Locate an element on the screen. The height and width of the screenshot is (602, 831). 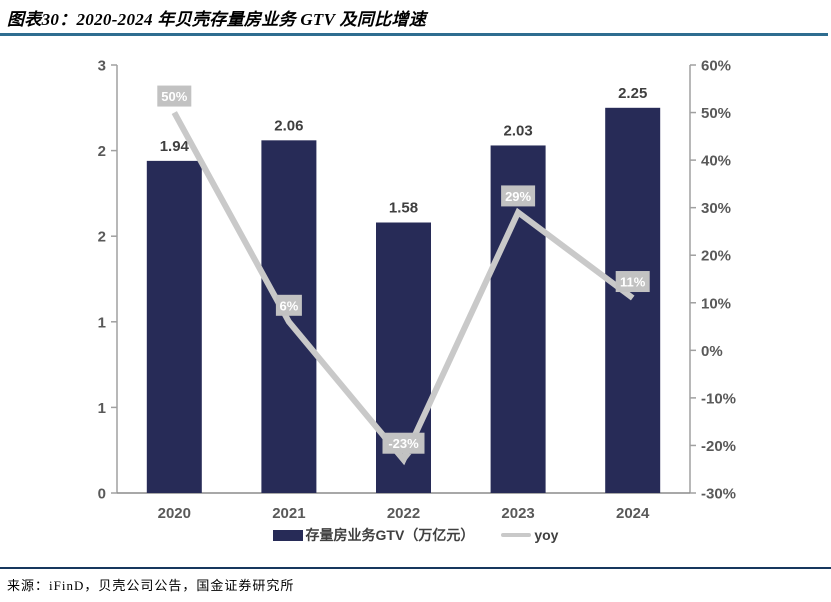
bar-2024 is located at coordinates (633, 300).